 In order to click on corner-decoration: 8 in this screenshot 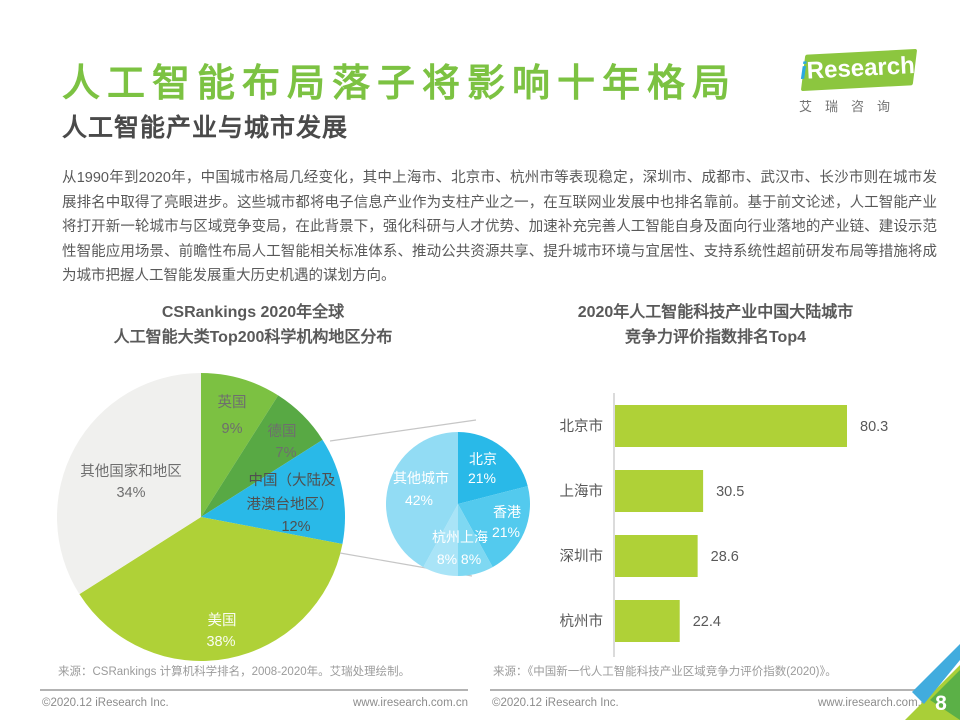, I will do `click(932, 682)`.